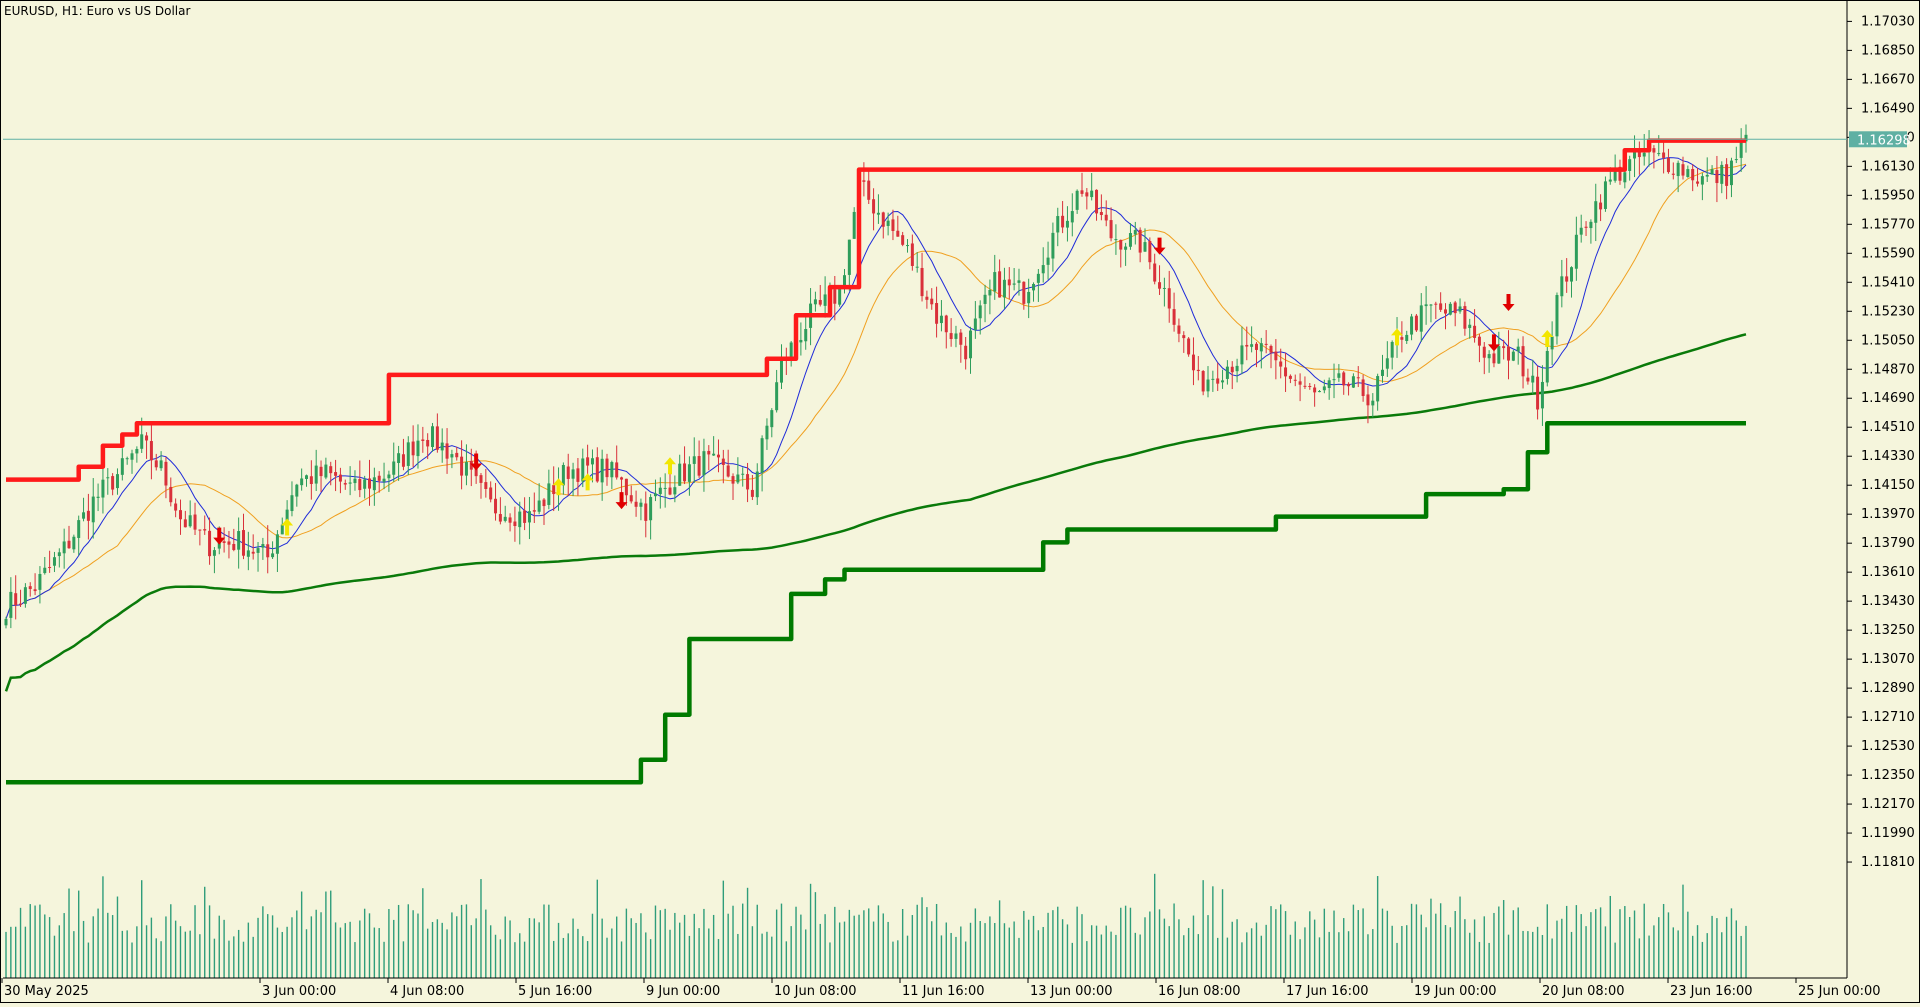  Describe the element at coordinates (1888, 253) in the screenshot. I see `y-tick-label: 1.15590` at that location.